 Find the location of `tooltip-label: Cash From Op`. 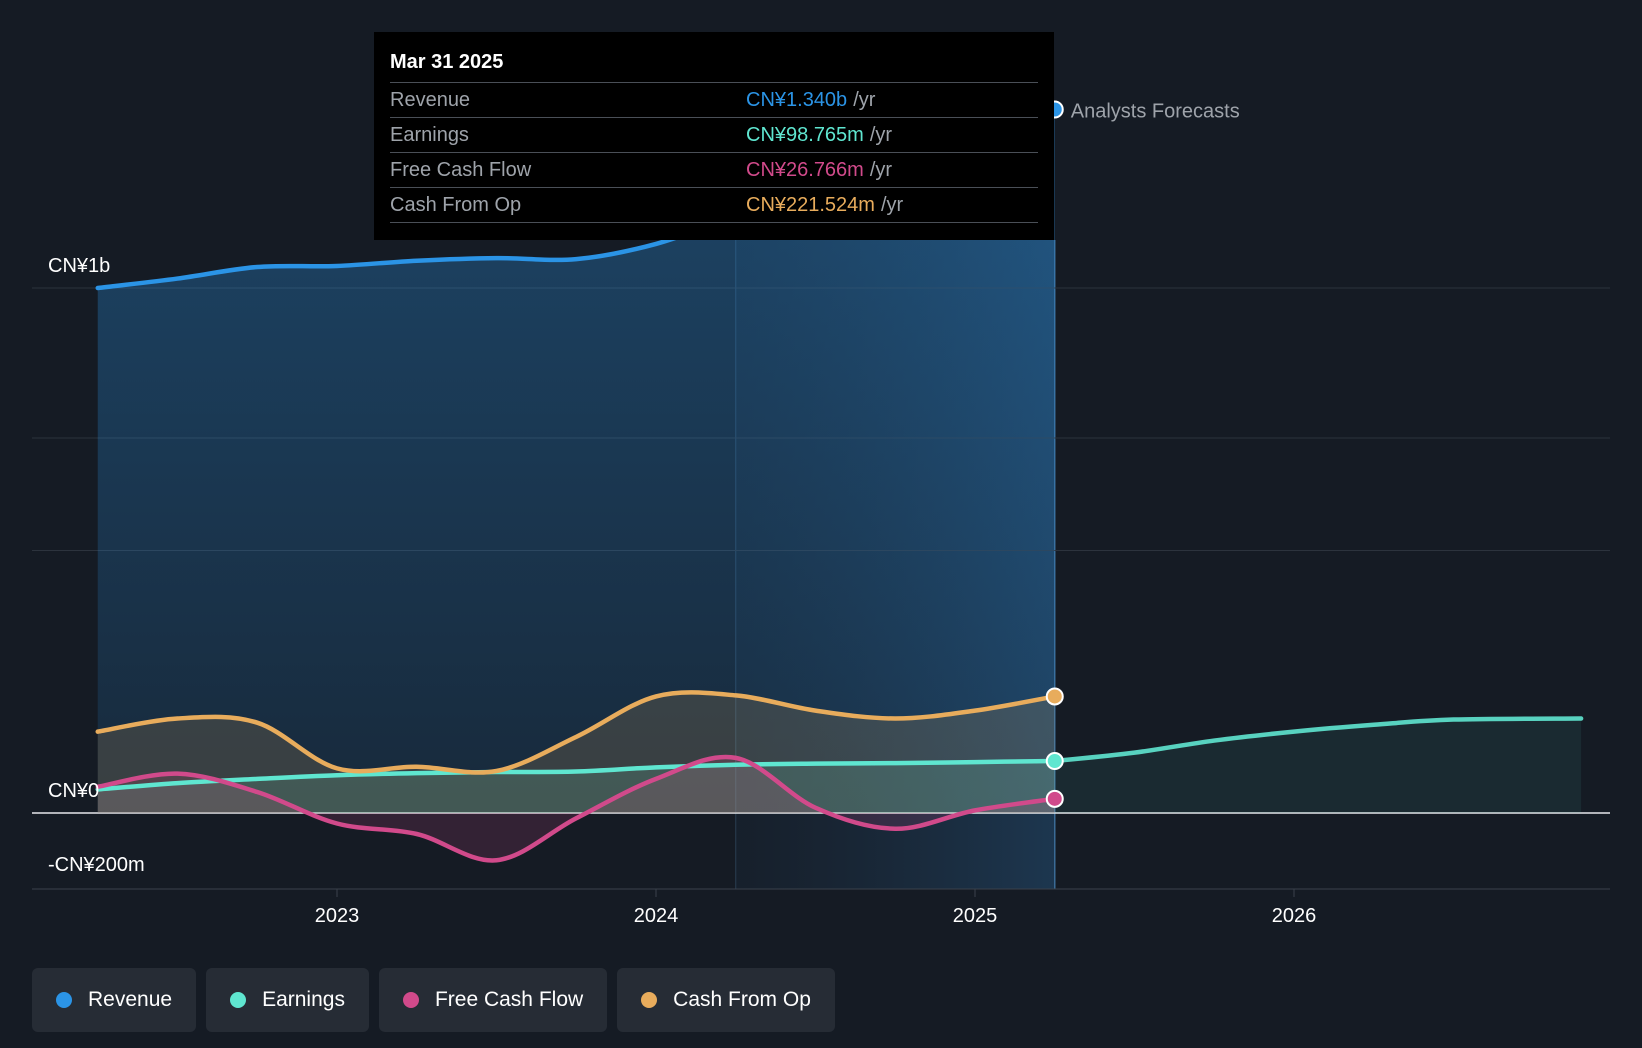

tooltip-label: Cash From Op is located at coordinates (456, 204).